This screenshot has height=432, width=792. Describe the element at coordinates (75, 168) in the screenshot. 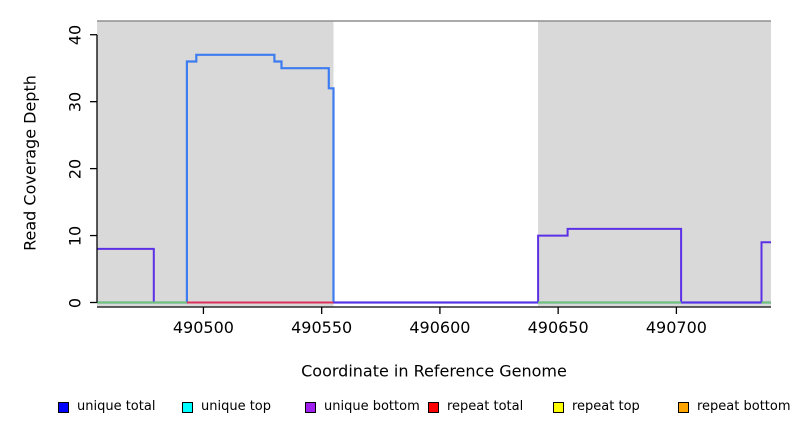

I see `y-tick-label: 20` at that location.